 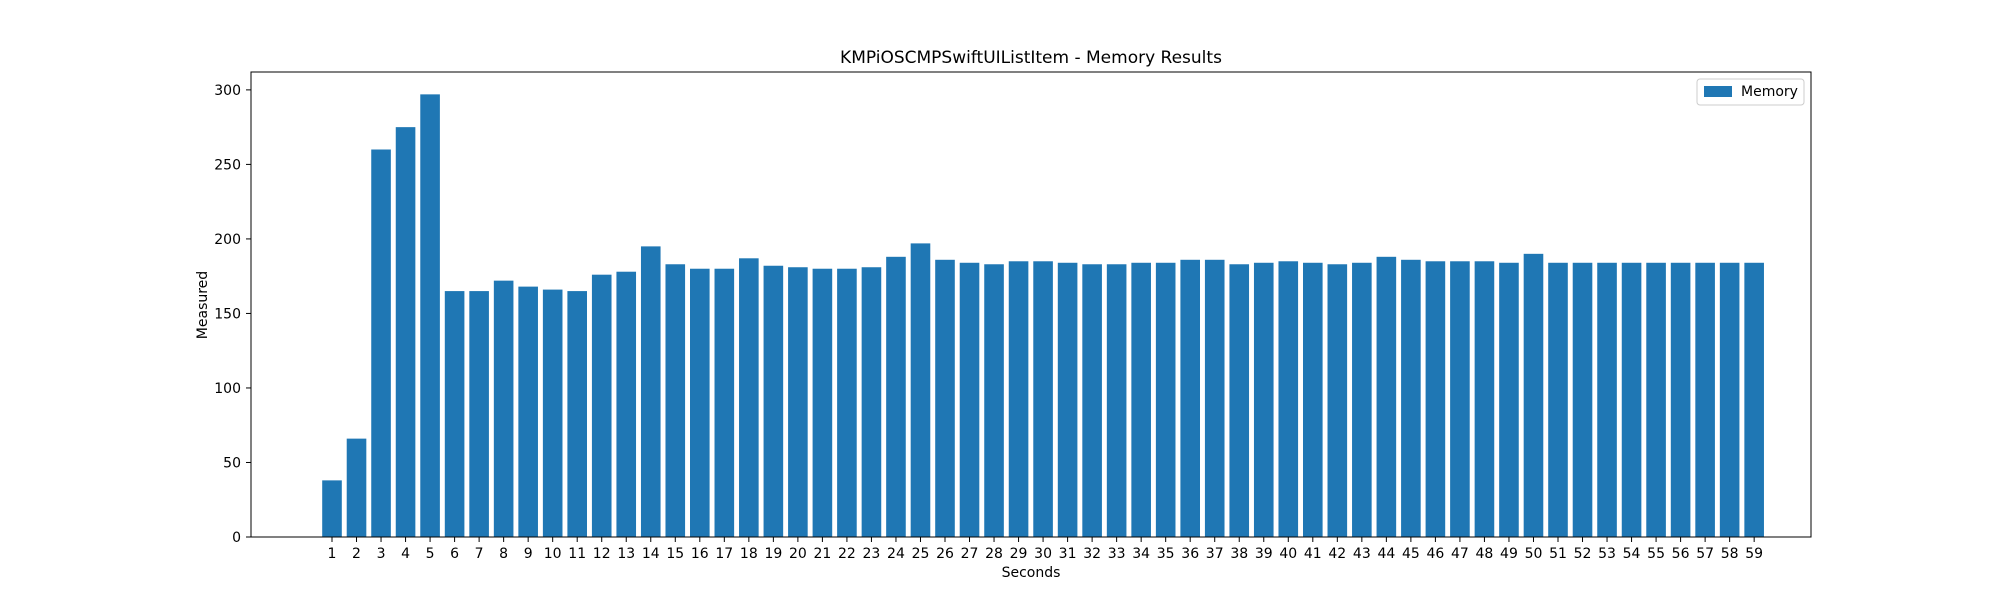 I want to click on x-tick-label: 52, so click(x=1583, y=554).